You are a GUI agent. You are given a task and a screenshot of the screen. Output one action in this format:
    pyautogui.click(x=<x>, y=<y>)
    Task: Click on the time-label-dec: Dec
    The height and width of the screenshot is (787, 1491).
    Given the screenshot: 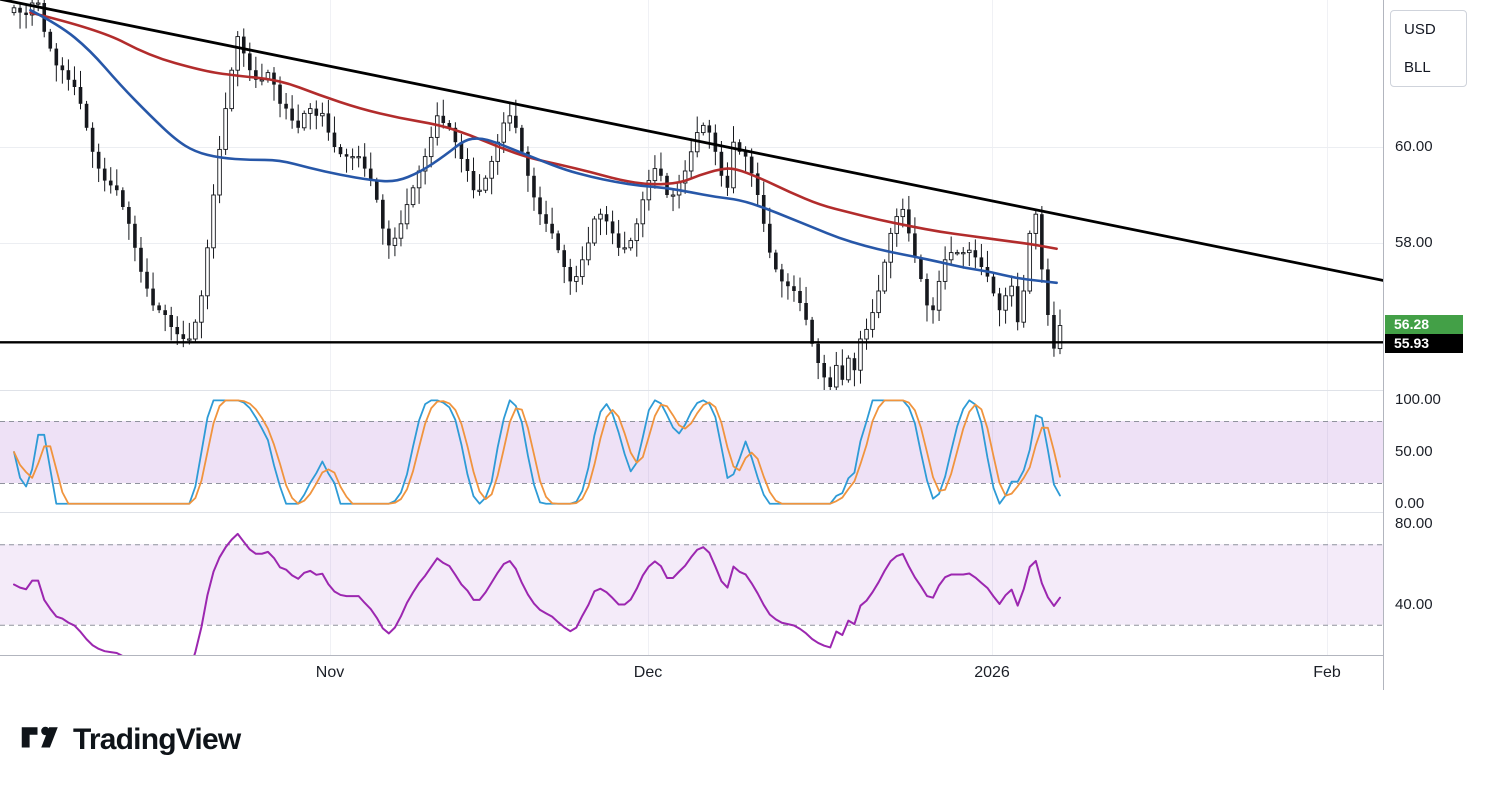 What is the action you would take?
    pyautogui.click(x=648, y=672)
    